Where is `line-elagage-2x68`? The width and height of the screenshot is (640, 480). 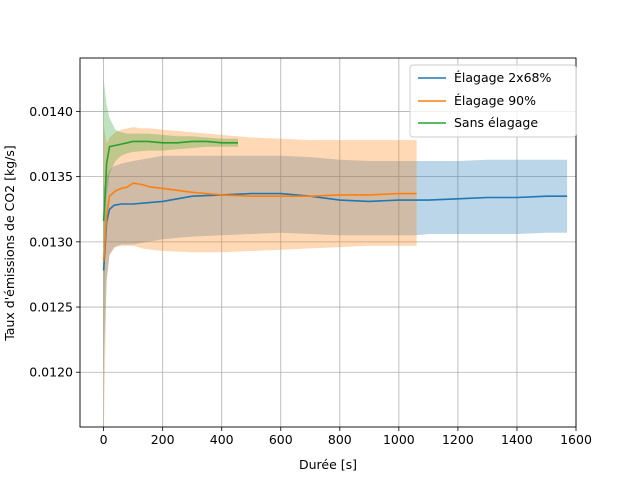
line-elagage-2x68 is located at coordinates (335, 231).